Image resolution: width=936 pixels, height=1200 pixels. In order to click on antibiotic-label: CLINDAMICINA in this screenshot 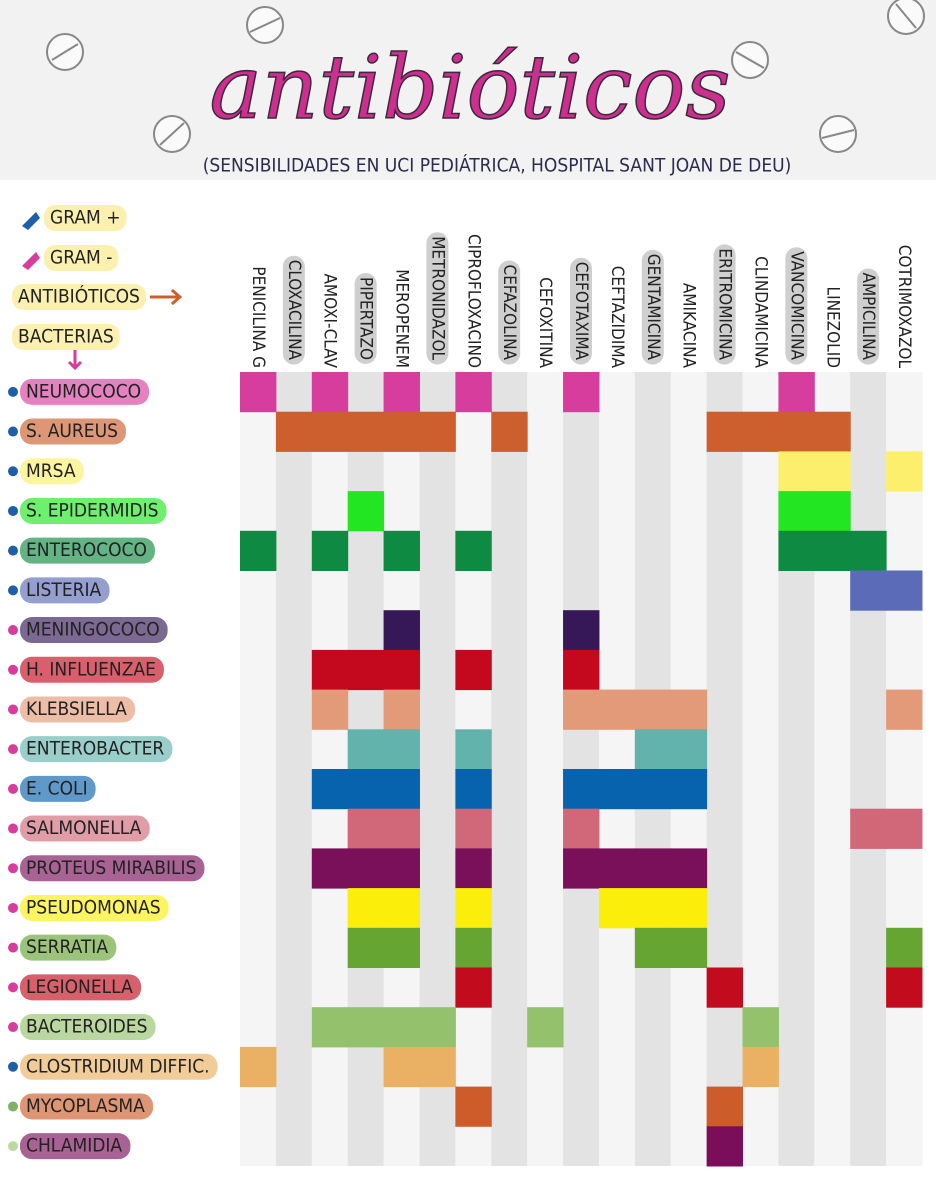, I will do `click(760, 312)`.